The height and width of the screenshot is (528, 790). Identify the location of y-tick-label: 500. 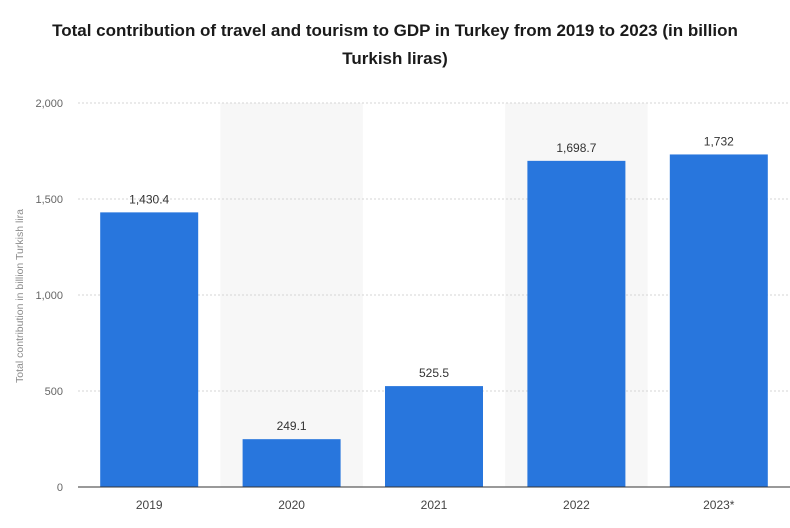
(54, 392).